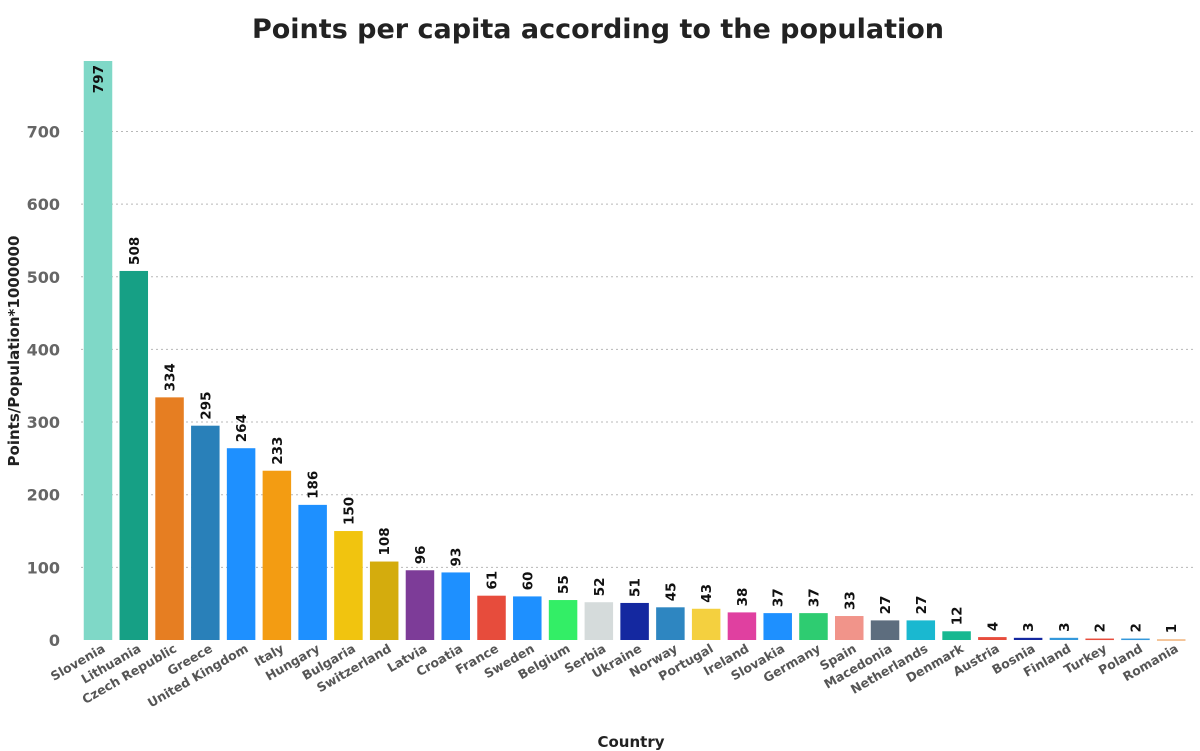  Describe the element at coordinates (1172, 628) in the screenshot. I see `data-label: 1` at that location.